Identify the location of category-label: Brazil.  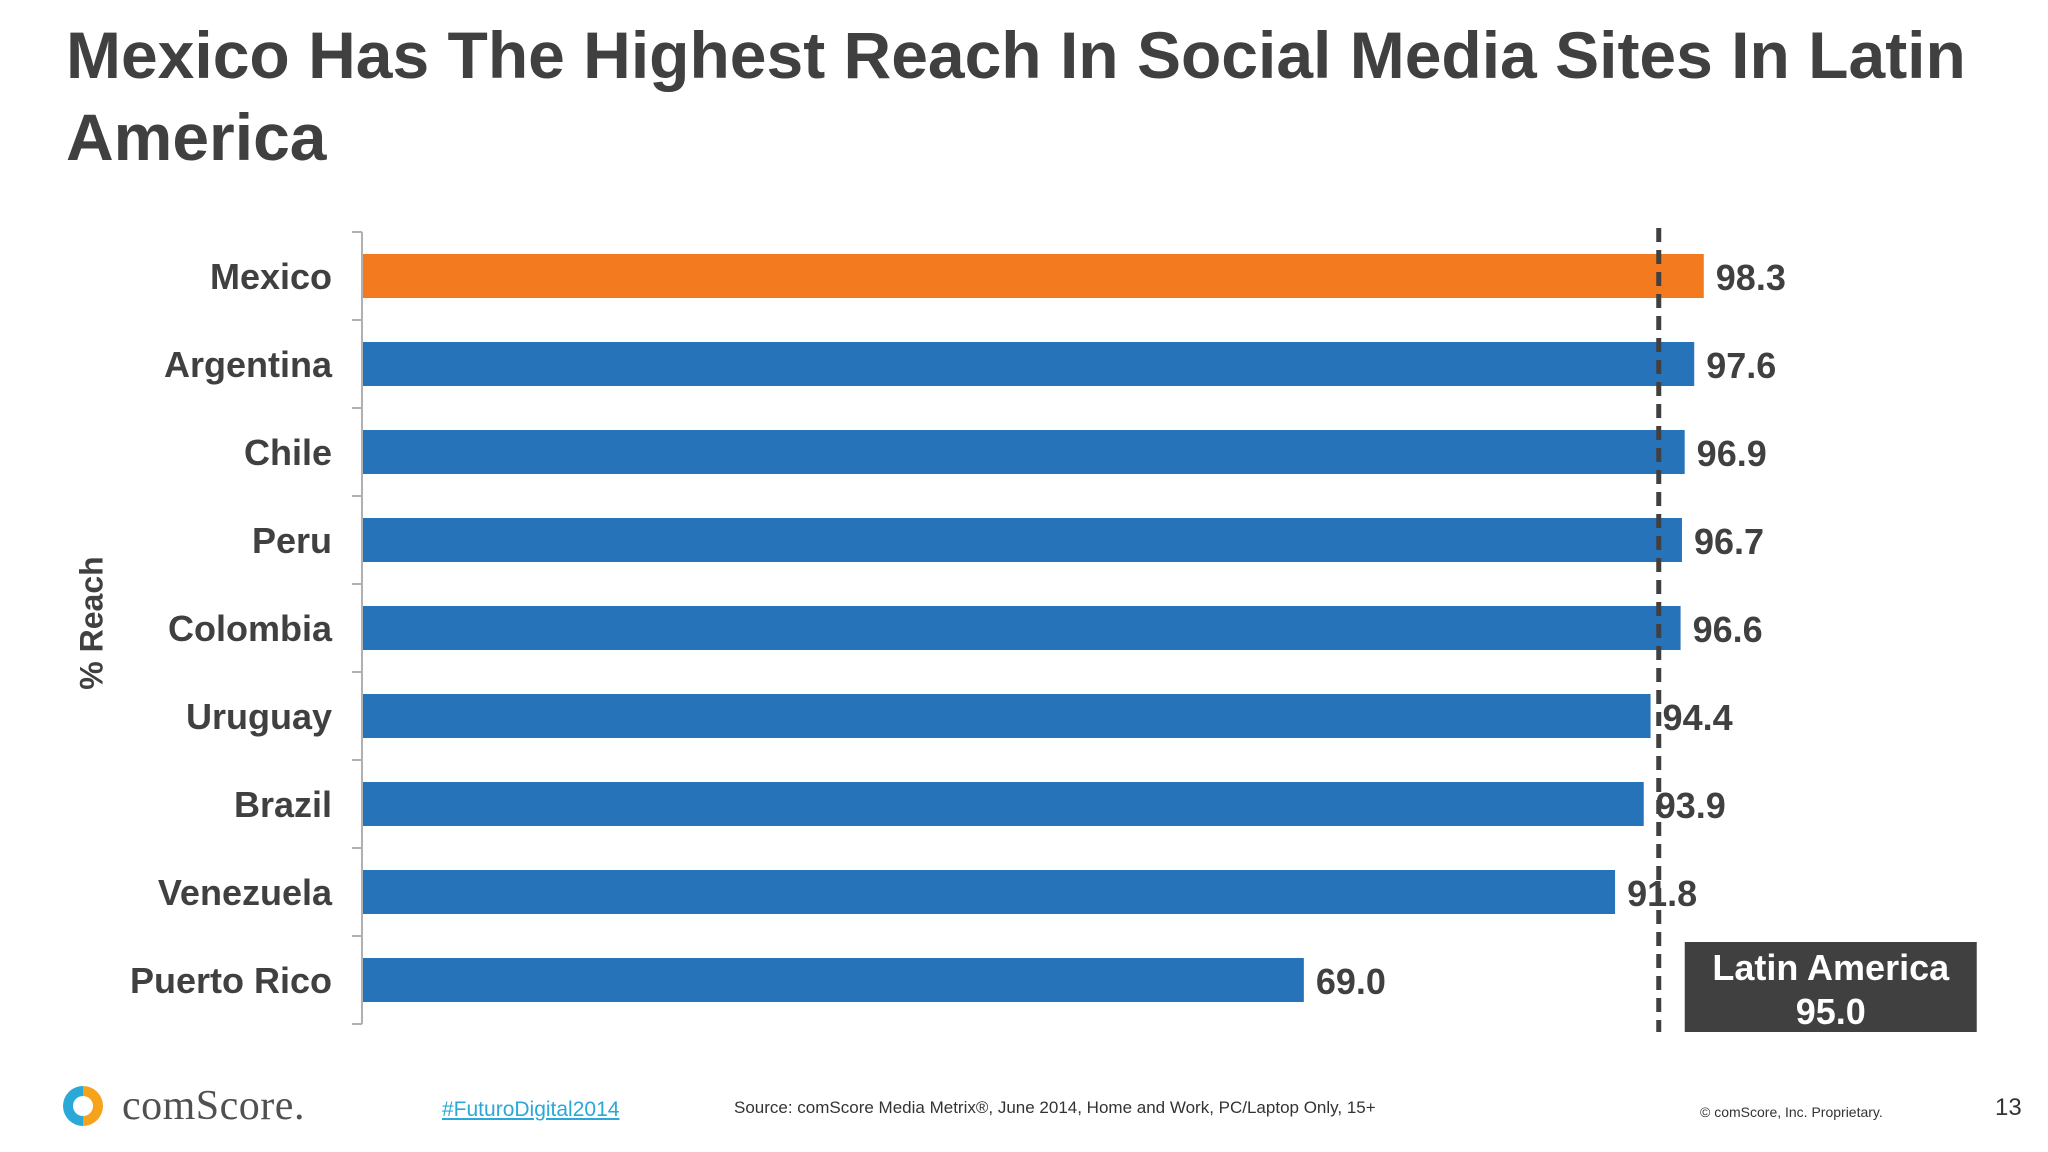
(283, 804).